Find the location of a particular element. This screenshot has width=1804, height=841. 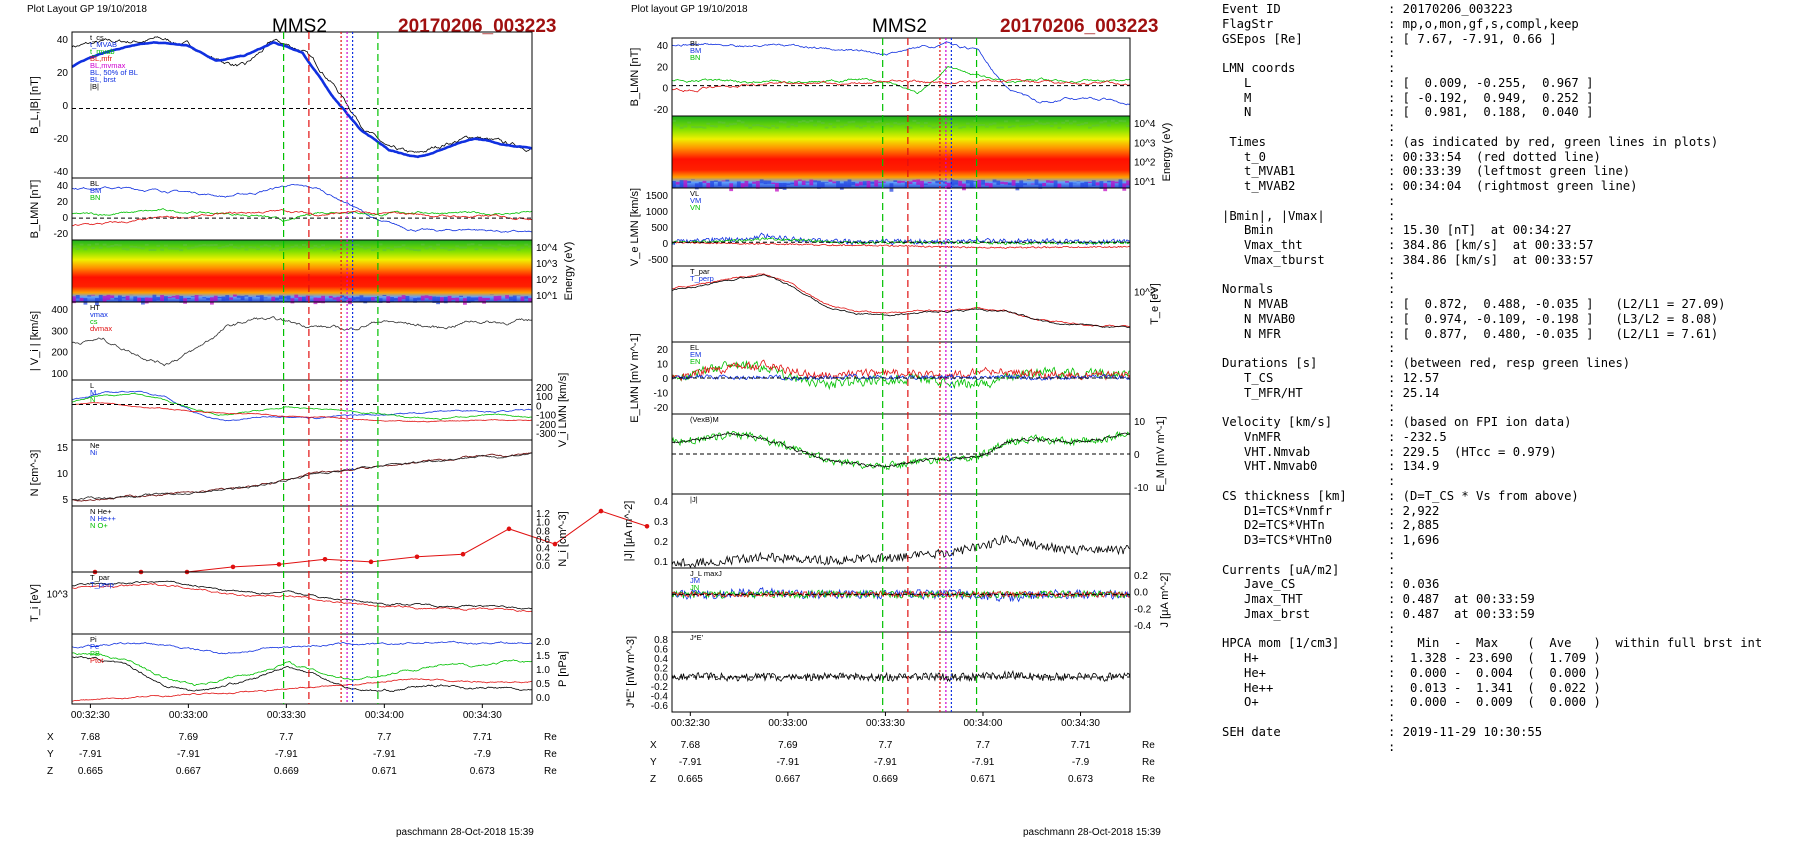

panel-frame is located at coordinates (302, 209).